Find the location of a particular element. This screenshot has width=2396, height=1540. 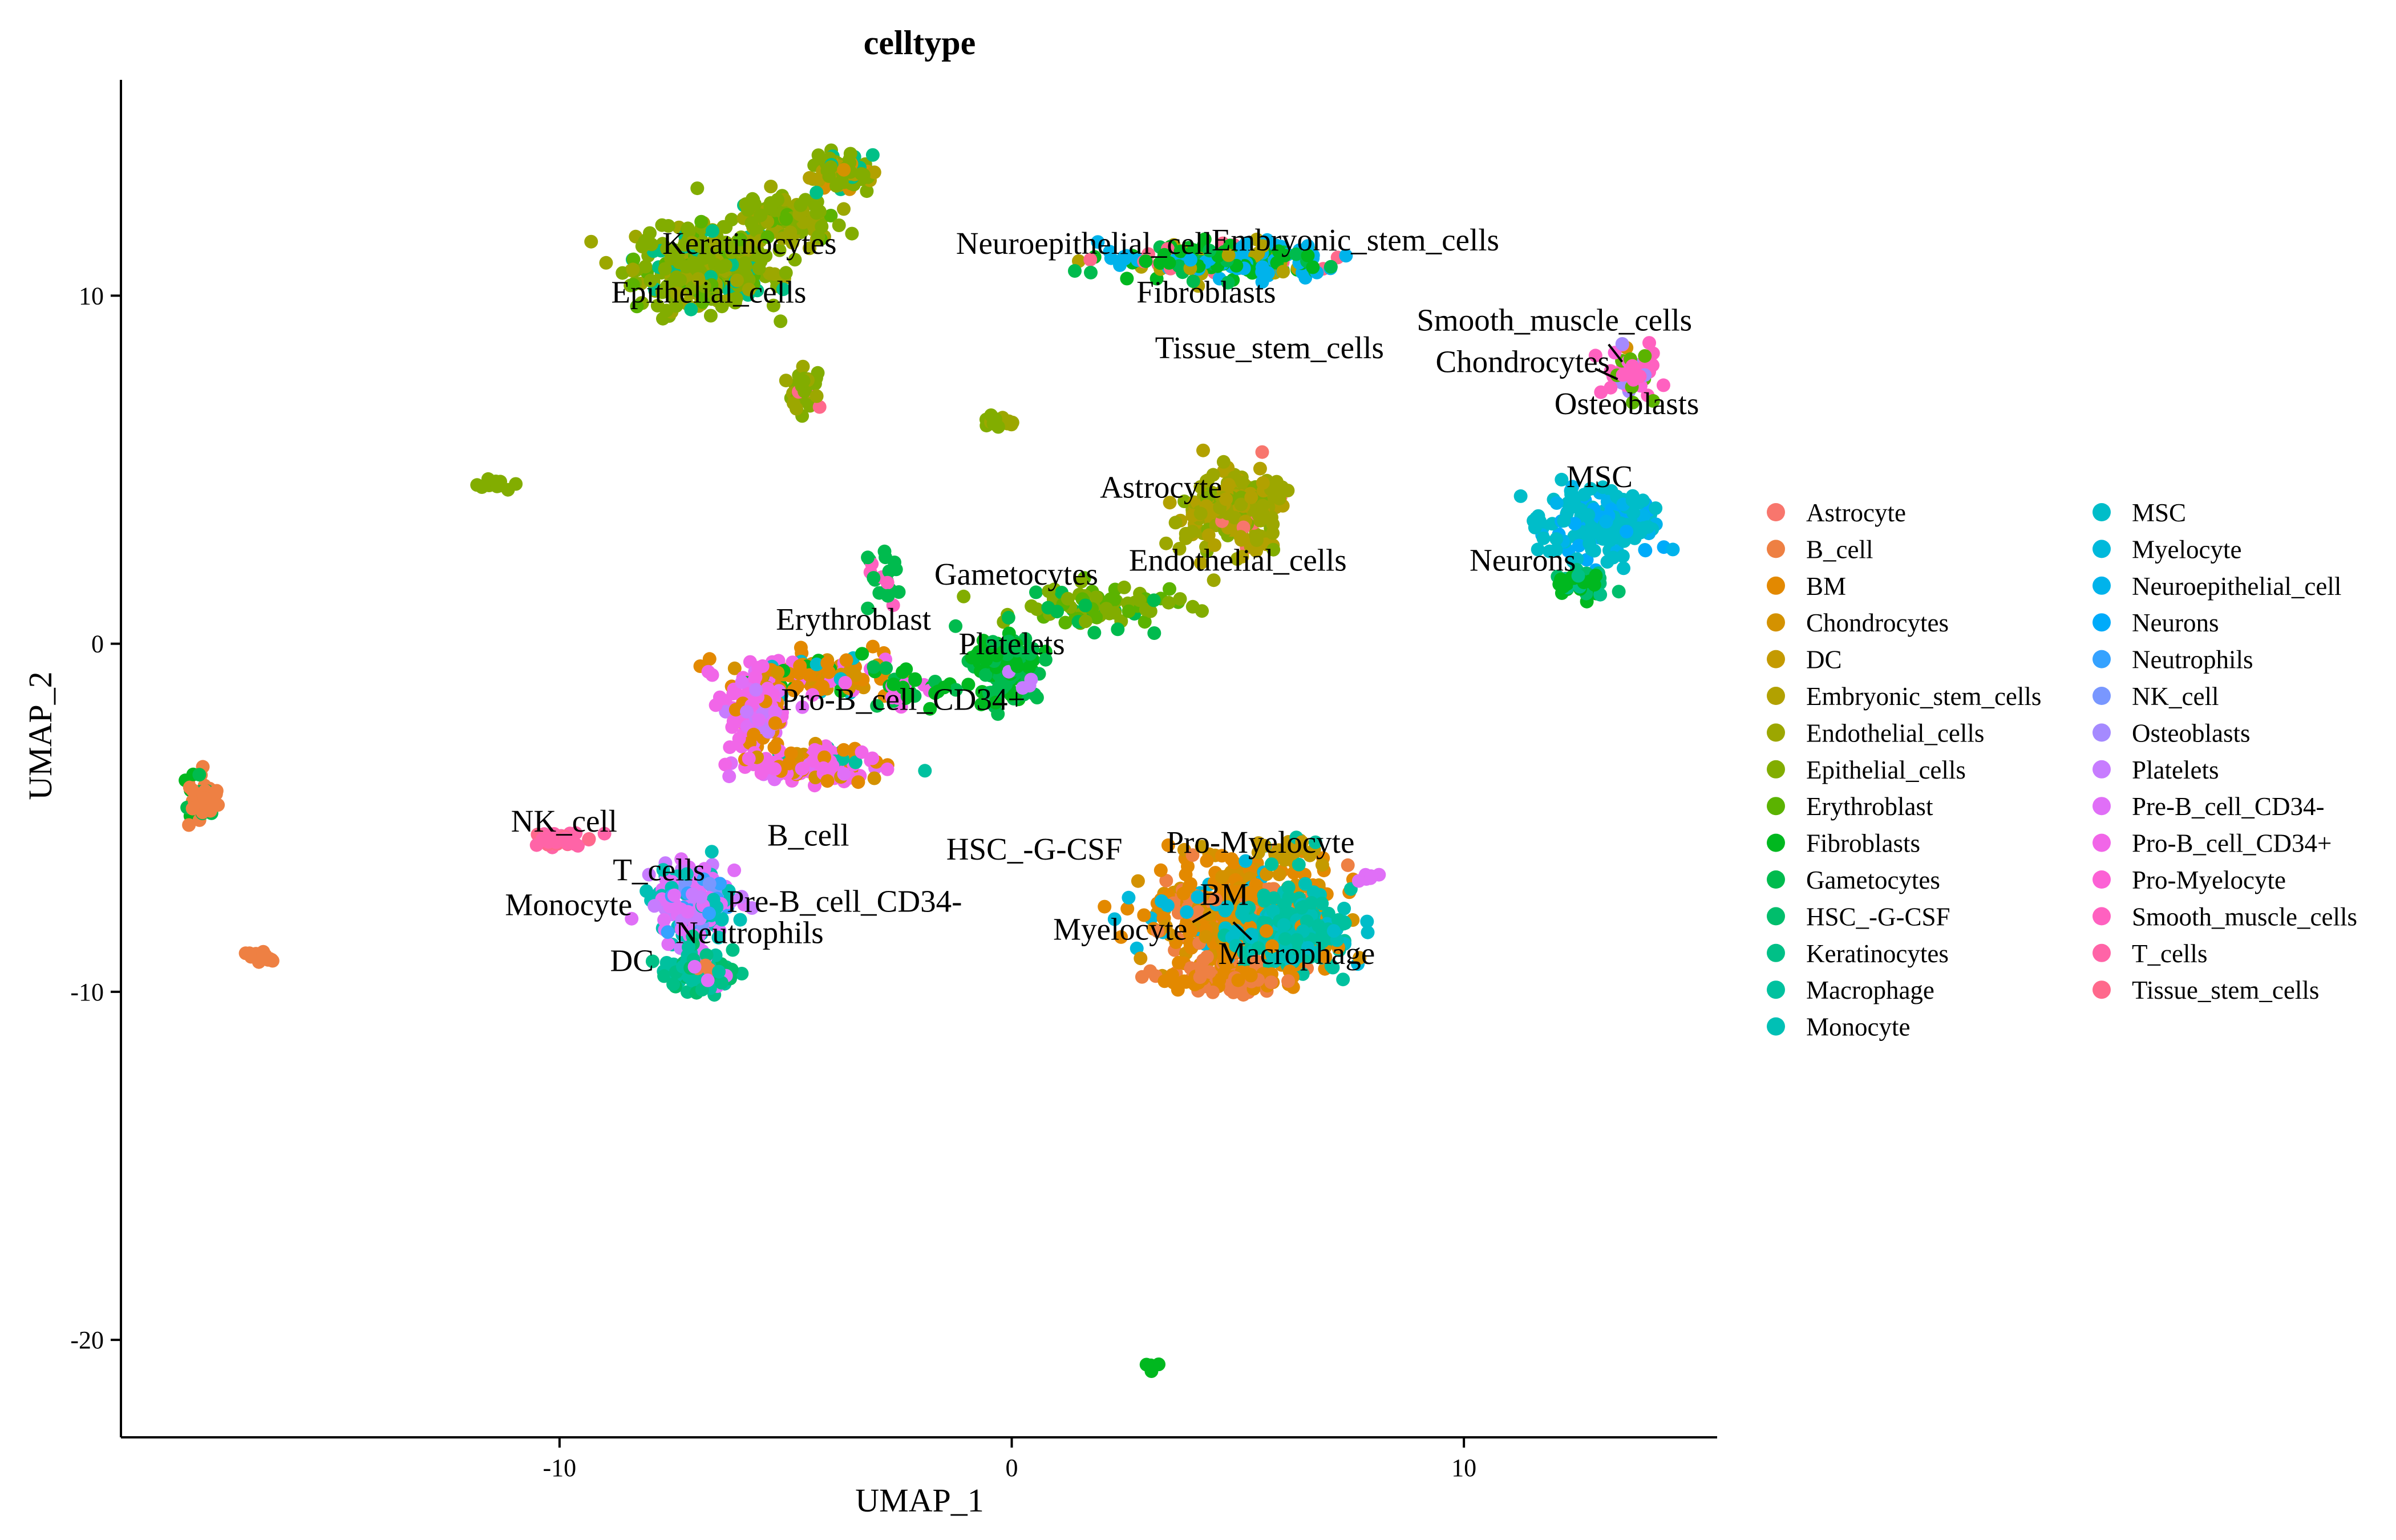

legend-label: Chondrocytes is located at coordinates (1877, 623).